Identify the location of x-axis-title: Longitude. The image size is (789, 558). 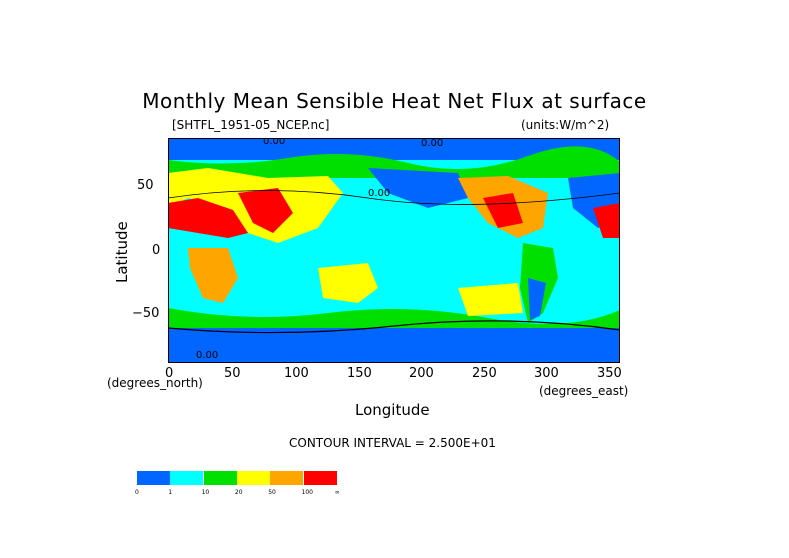
(392, 410).